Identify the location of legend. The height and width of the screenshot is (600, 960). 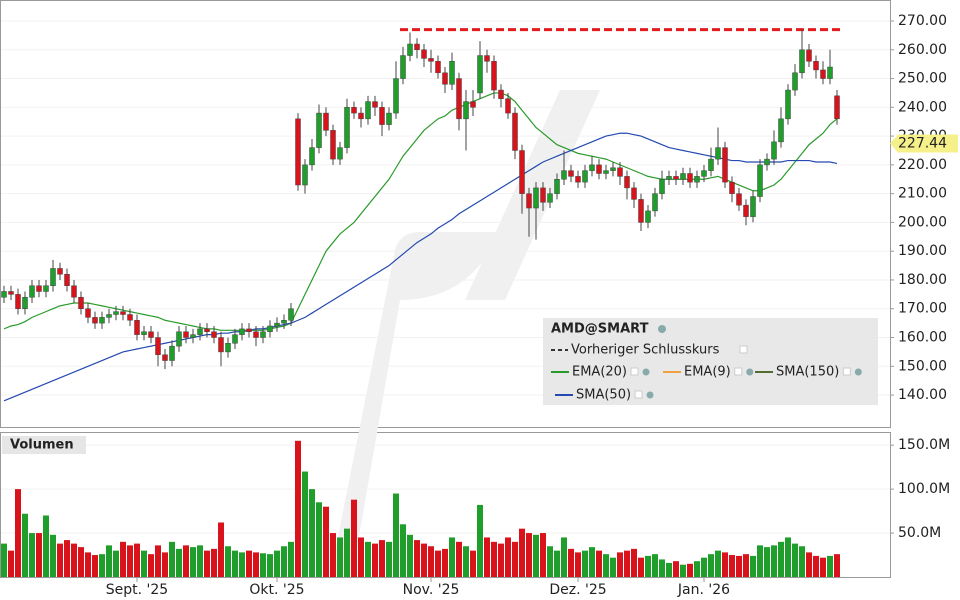
(710, 361).